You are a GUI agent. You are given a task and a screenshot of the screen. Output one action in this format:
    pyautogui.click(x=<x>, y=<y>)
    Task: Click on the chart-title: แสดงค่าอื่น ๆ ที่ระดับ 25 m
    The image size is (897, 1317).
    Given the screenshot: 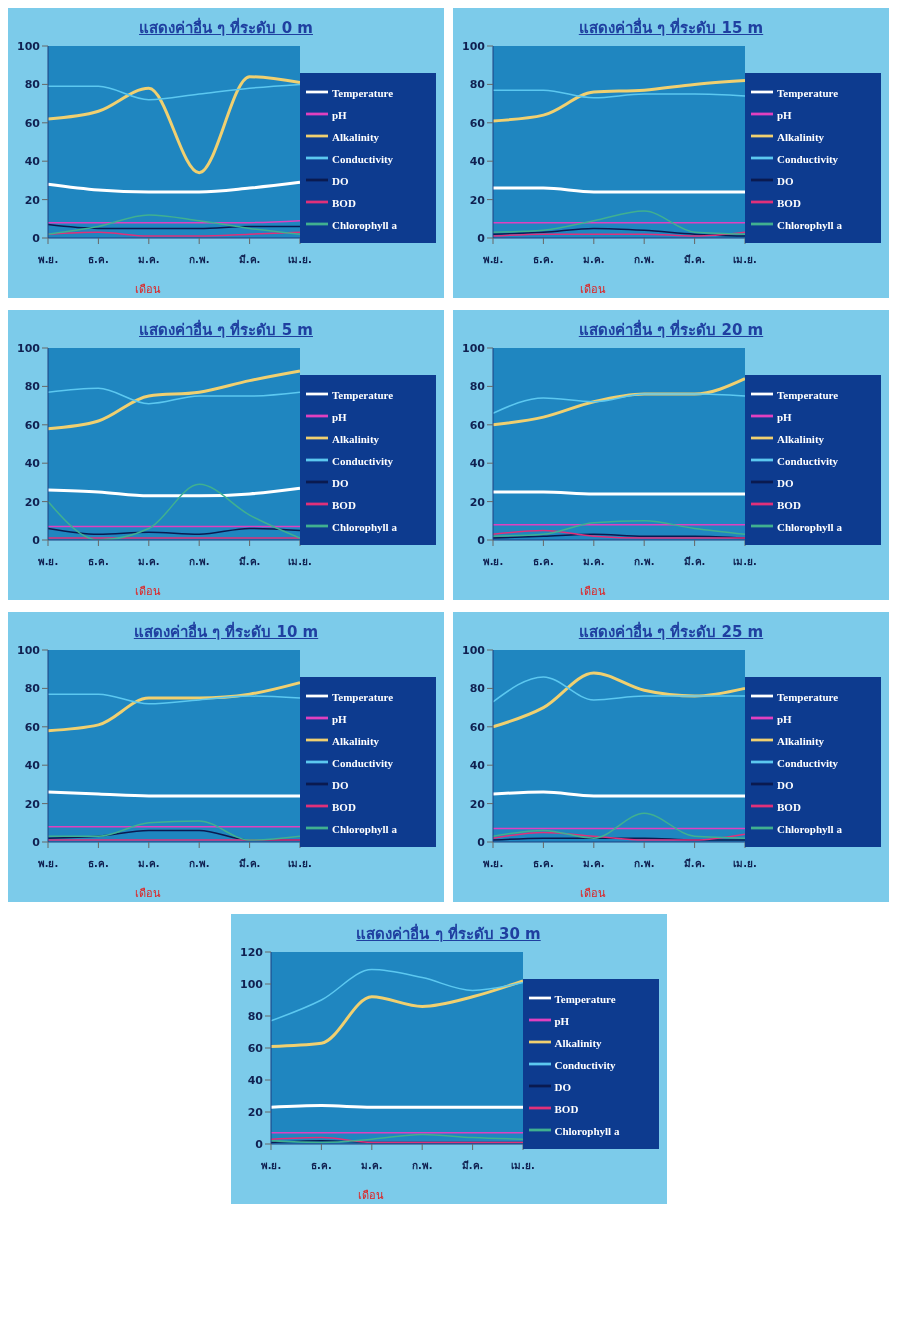 What is the action you would take?
    pyautogui.click(x=671, y=631)
    